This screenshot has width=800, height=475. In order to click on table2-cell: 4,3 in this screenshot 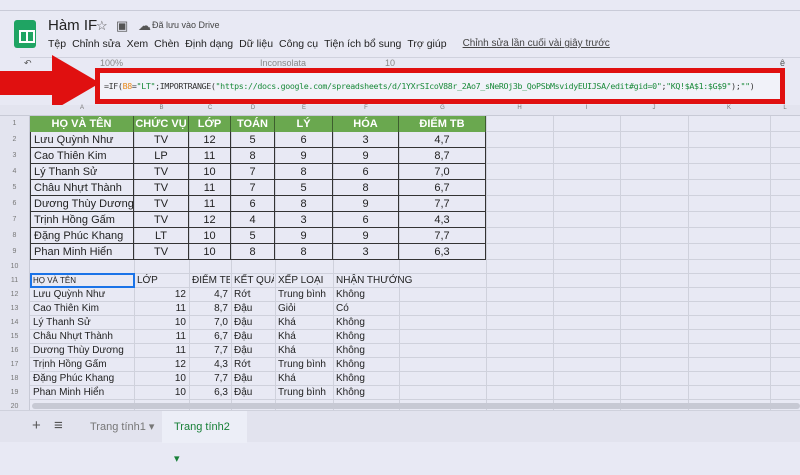, I will do `click(221, 364)`.